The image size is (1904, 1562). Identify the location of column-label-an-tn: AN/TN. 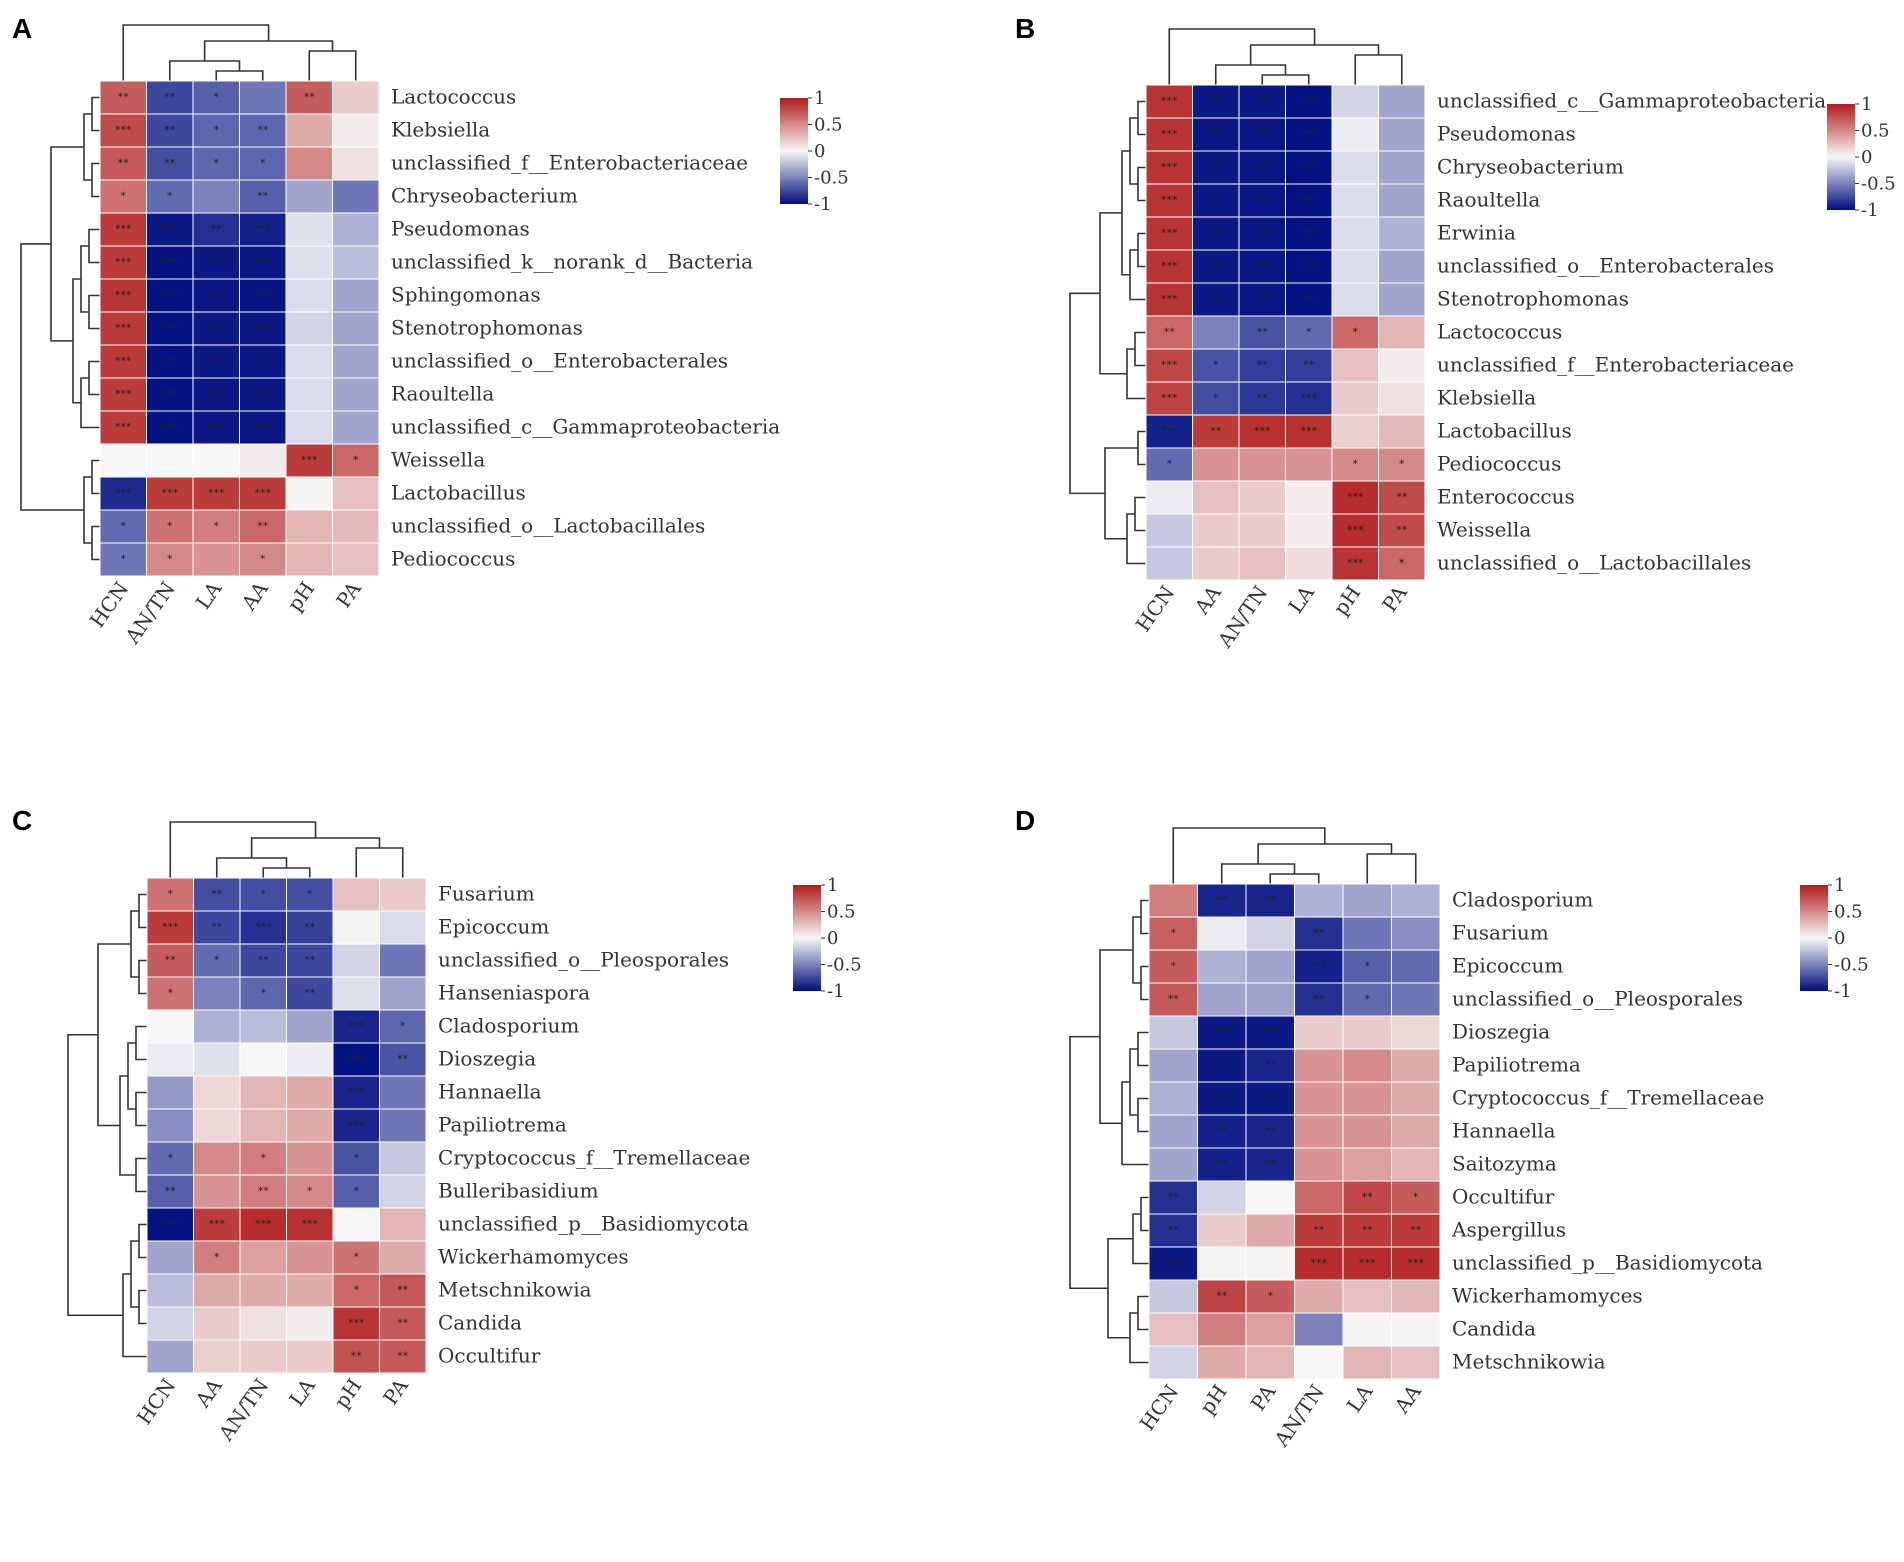
(1299, 1416).